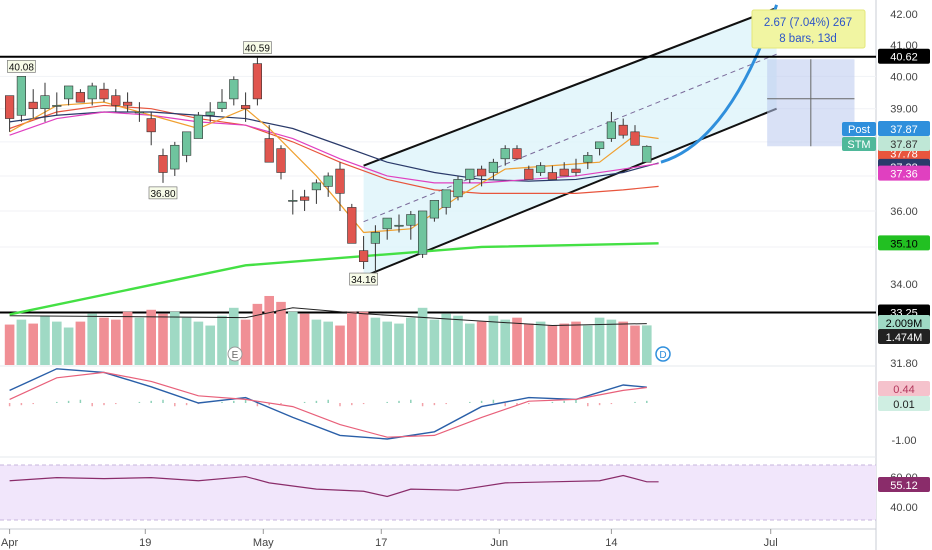 The image size is (932, 550). Describe the element at coordinates (904, 154) in the screenshot. I see `price-pill: 37.78` at that location.